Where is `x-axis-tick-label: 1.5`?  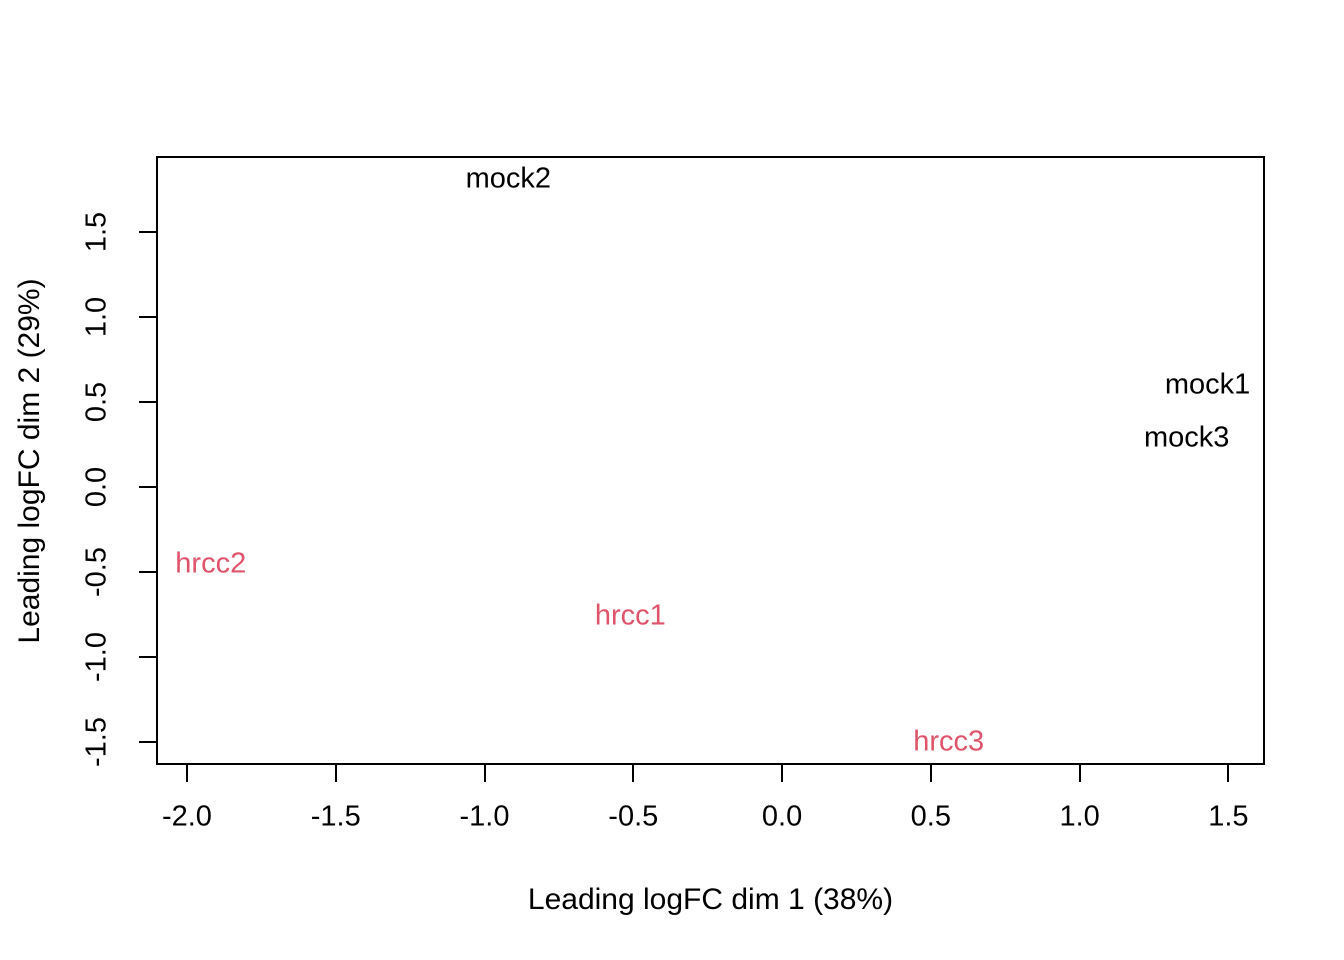 x-axis-tick-label: 1.5 is located at coordinates (1228, 816).